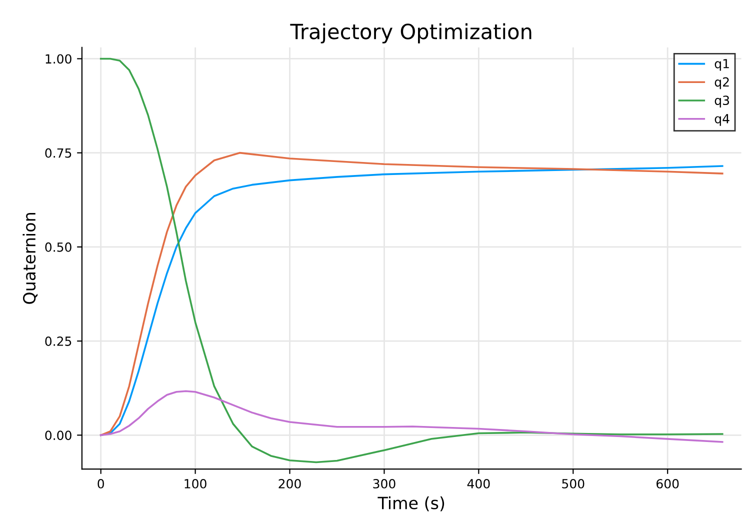 The height and width of the screenshot is (527, 745). Describe the element at coordinates (411, 504) in the screenshot. I see `x-axis-title: Time (s)` at that location.